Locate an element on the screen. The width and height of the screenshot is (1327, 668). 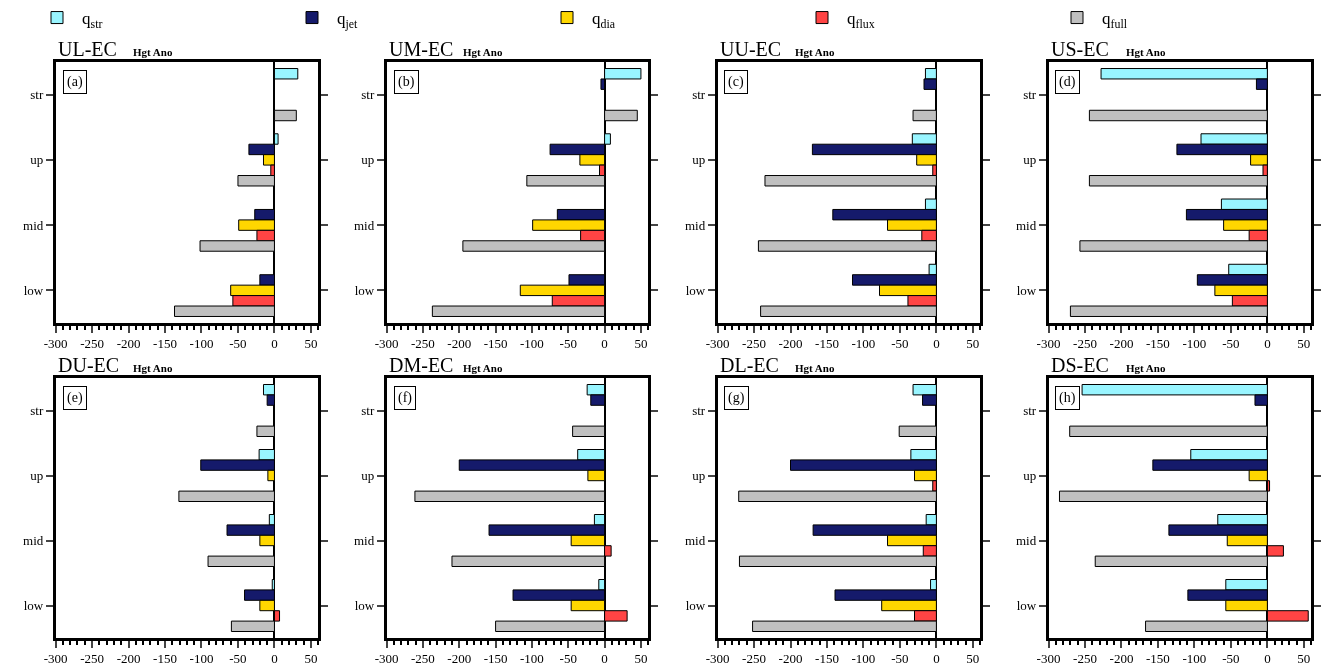
legend-label: q$_{str}$ is located at coordinates (92, 20).